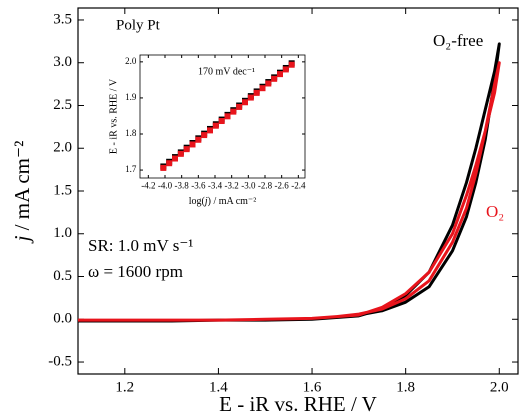 Image resolution: width=520 pixels, height=413 pixels. What do you see at coordinates (62, 233) in the screenshot?
I see `y-tick-label: 1.0` at bounding box center [62, 233].